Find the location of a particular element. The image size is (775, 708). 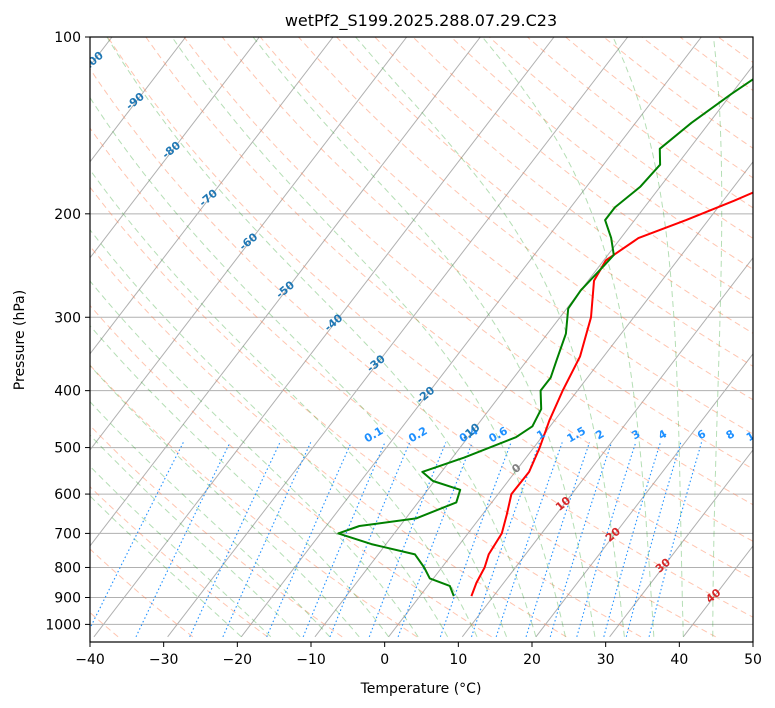

x-tick-label: −30 is located at coordinates (164, 660).